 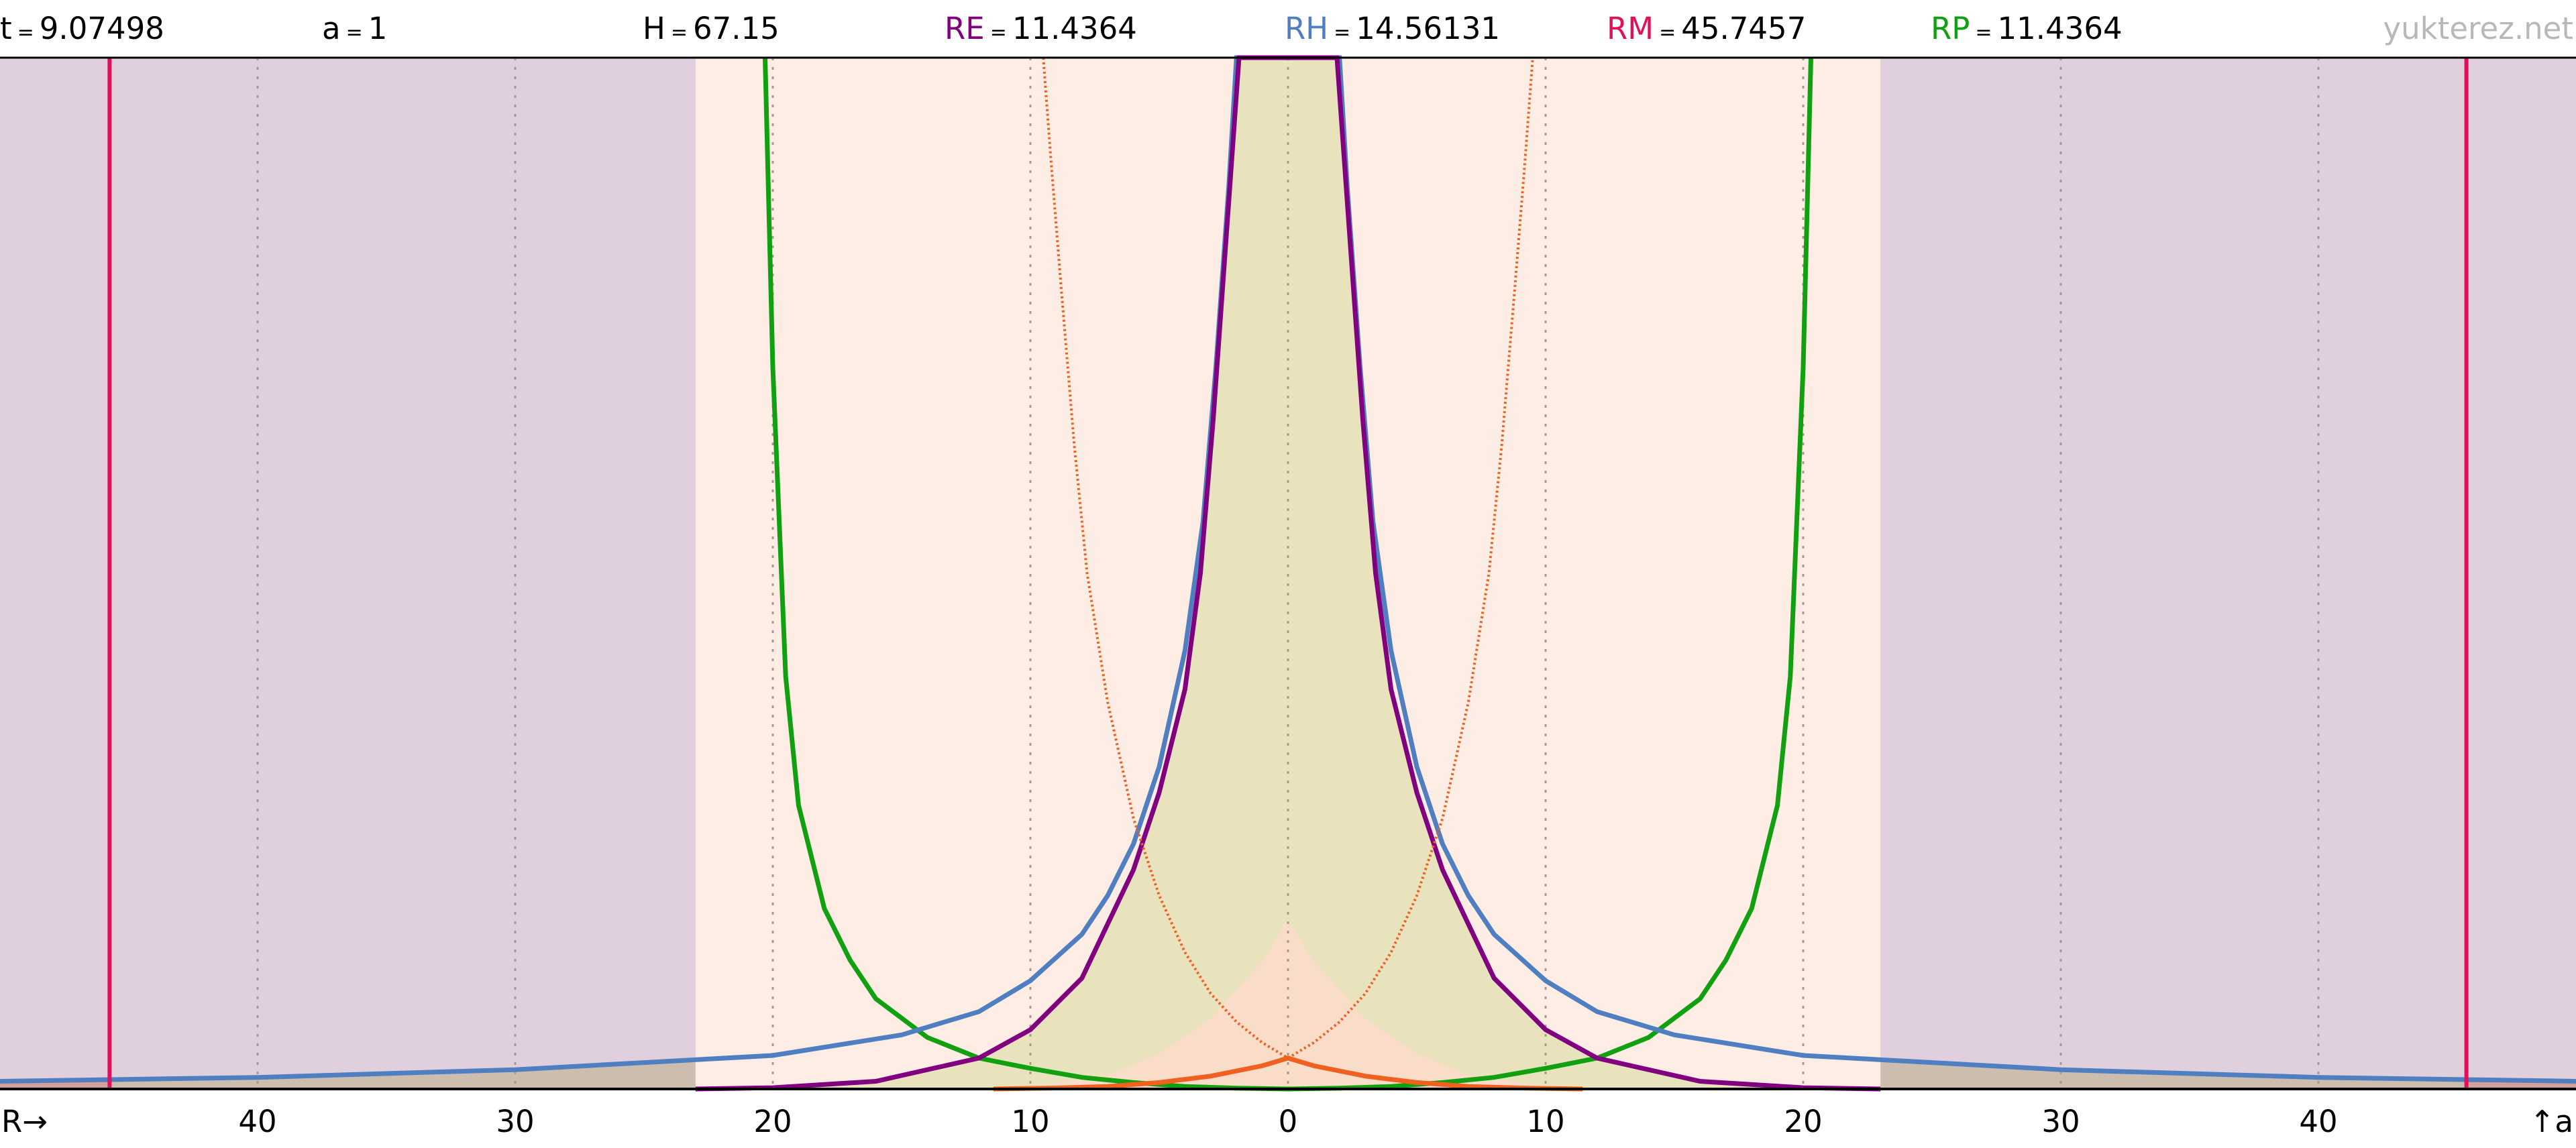 I want to click on param-t: t = 9.07498, so click(x=82, y=28).